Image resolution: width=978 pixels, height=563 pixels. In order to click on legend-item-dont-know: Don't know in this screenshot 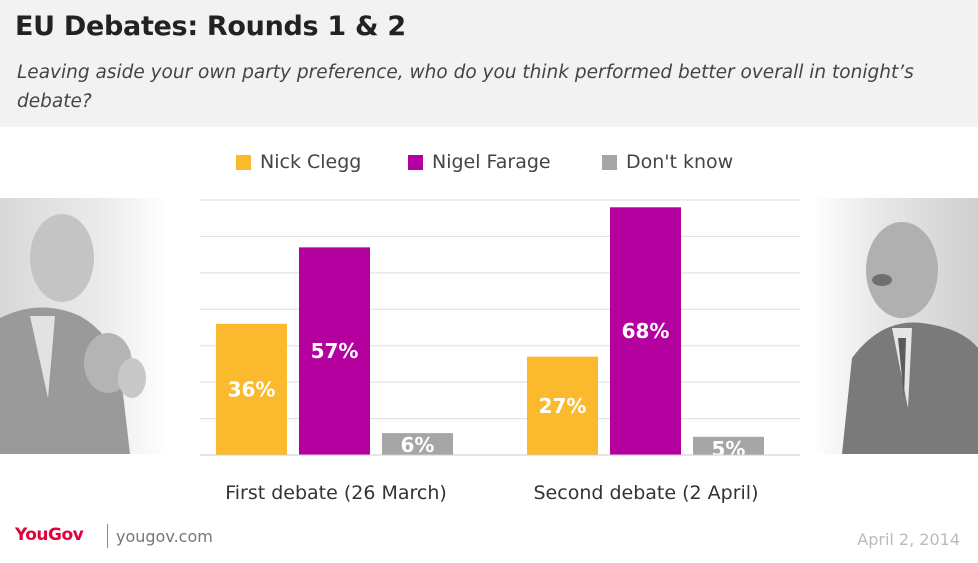, I will do `click(667, 162)`.